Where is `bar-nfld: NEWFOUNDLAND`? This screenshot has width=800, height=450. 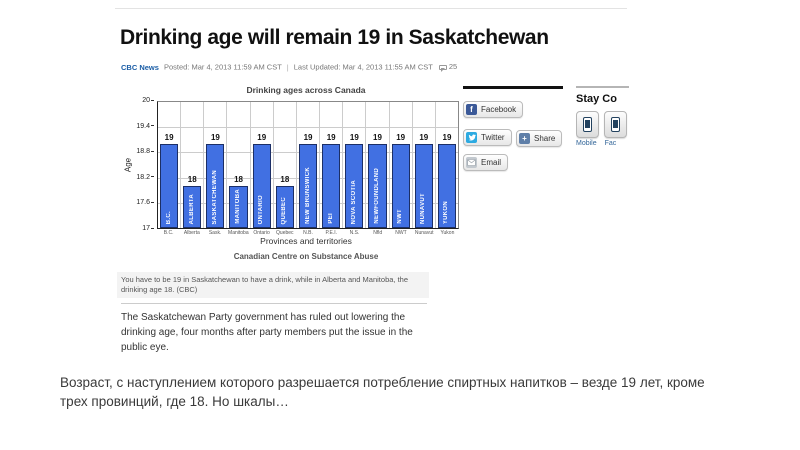 bar-nfld: NEWFOUNDLAND is located at coordinates (377, 186).